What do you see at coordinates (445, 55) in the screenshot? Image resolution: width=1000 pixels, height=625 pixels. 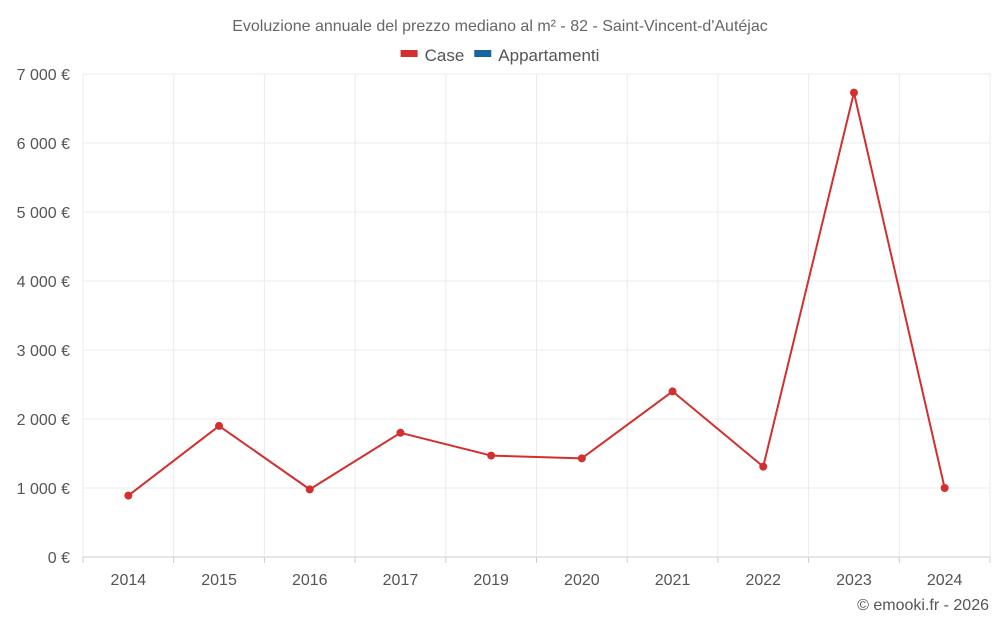 I see `legend-label: Case` at bounding box center [445, 55].